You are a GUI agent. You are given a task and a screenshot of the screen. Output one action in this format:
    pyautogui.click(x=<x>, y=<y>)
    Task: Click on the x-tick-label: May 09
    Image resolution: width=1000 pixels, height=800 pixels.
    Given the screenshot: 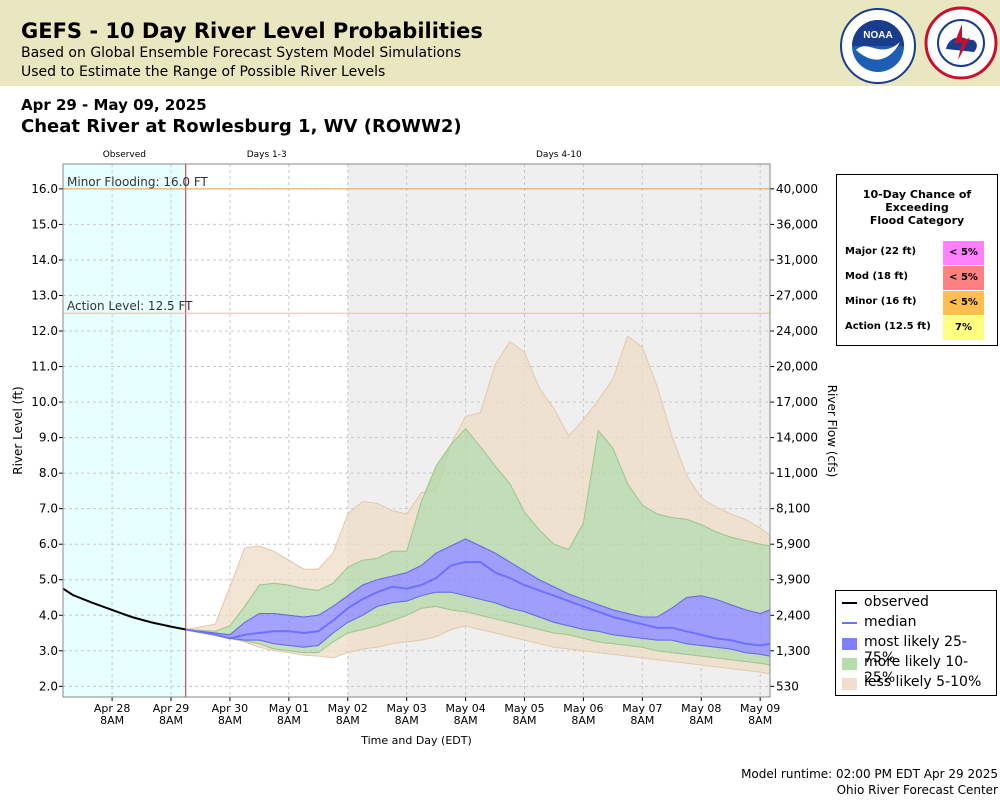 What is the action you would take?
    pyautogui.click(x=760, y=708)
    